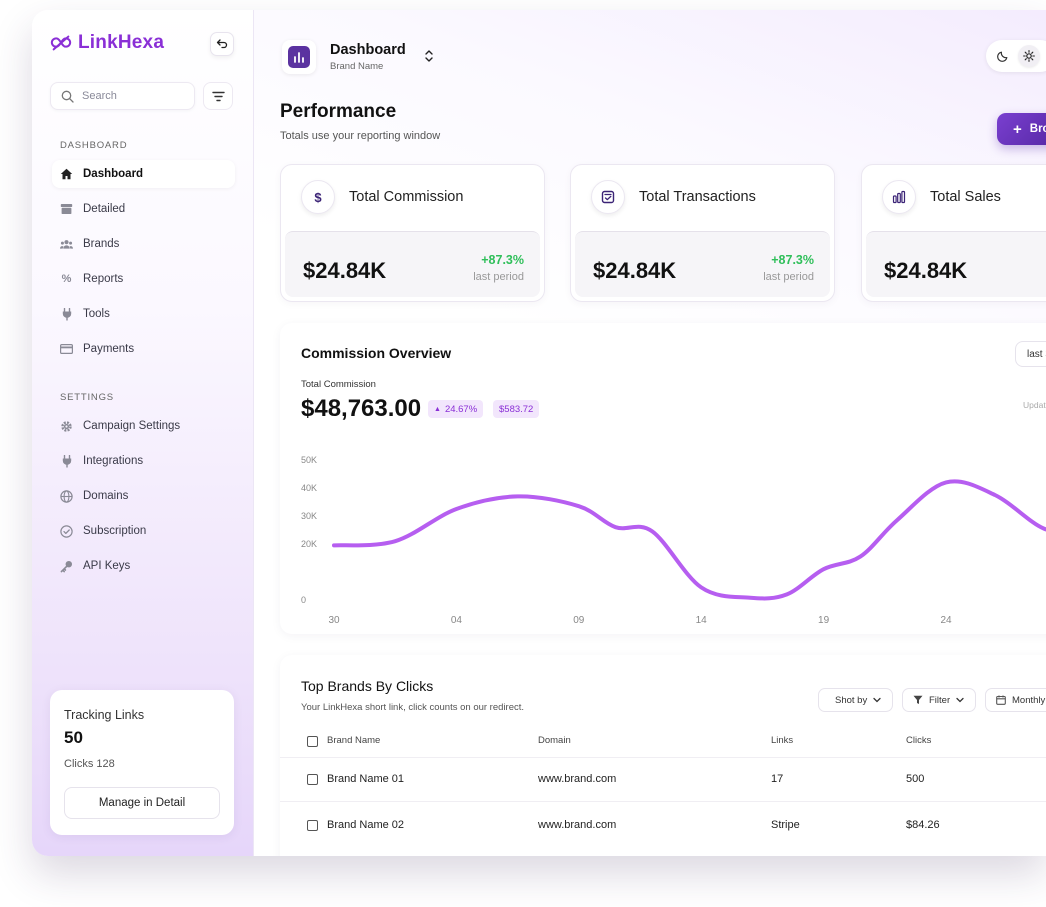  I want to click on percent-icon: %, so click(66, 279).